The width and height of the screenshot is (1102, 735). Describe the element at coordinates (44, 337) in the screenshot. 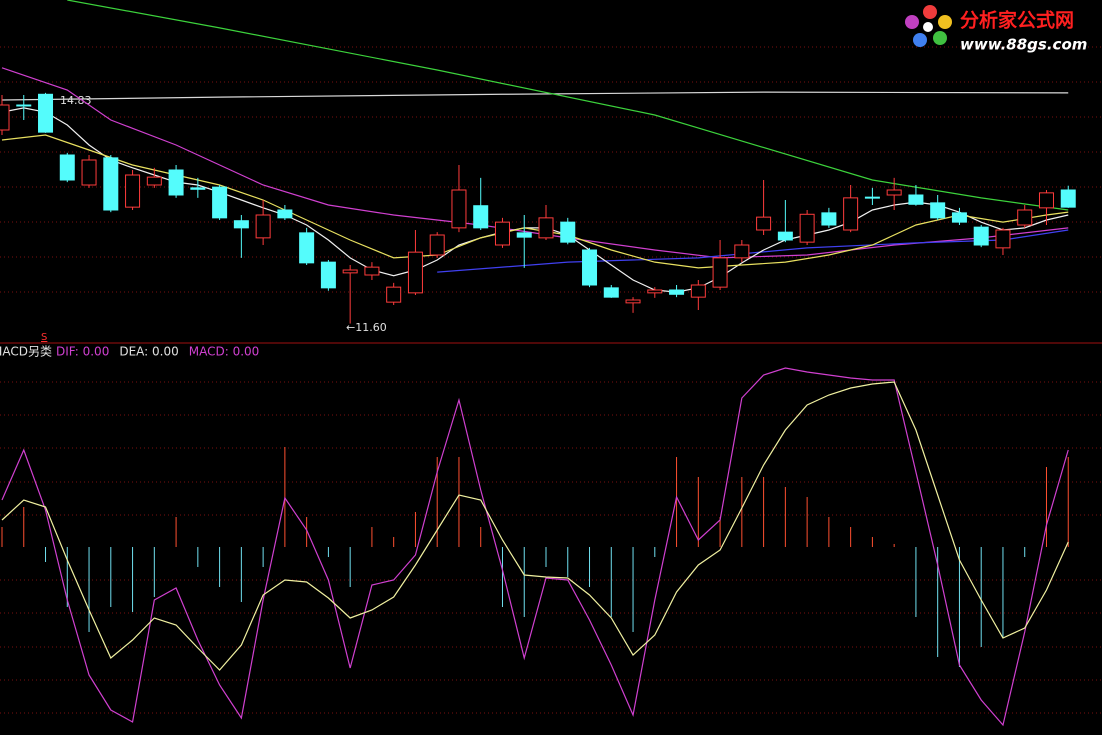

I see `signal-marker: S` at that location.